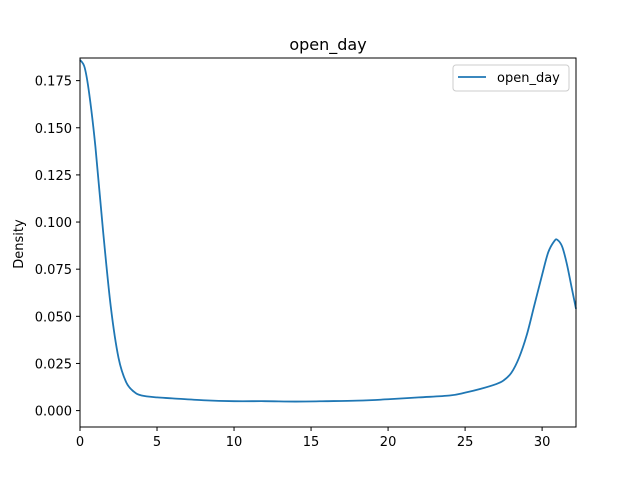 The image size is (640, 480). Describe the element at coordinates (157, 442) in the screenshot. I see `x-tick-label: 5` at that location.